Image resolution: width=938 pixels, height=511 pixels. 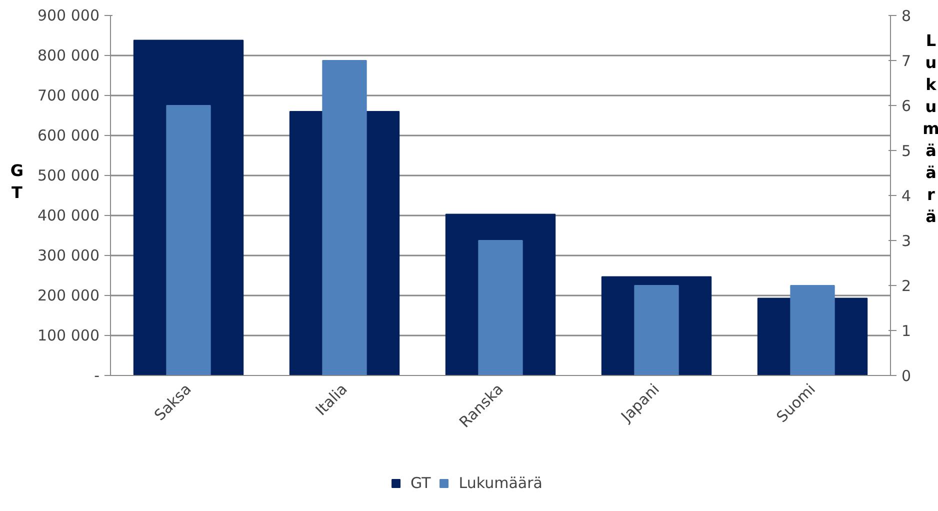 I want to click on y-tick-label: 700 000, so click(x=68, y=95).